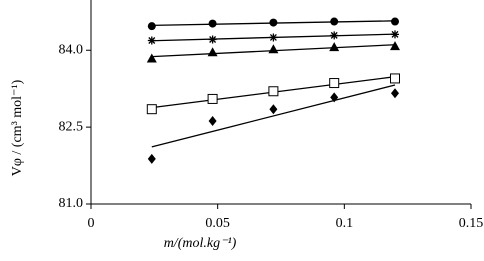 The height and width of the screenshot is (261, 484). Describe the element at coordinates (91, 223) in the screenshot. I see `x-tick-label: 0` at that location.